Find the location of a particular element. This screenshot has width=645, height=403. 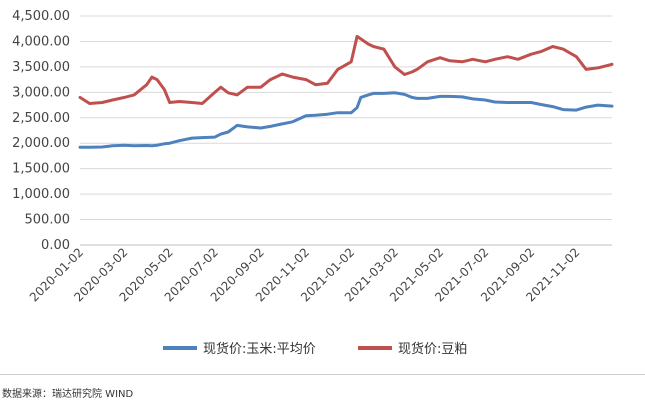

y-tick-label: 2,500.00 is located at coordinates (41, 118).